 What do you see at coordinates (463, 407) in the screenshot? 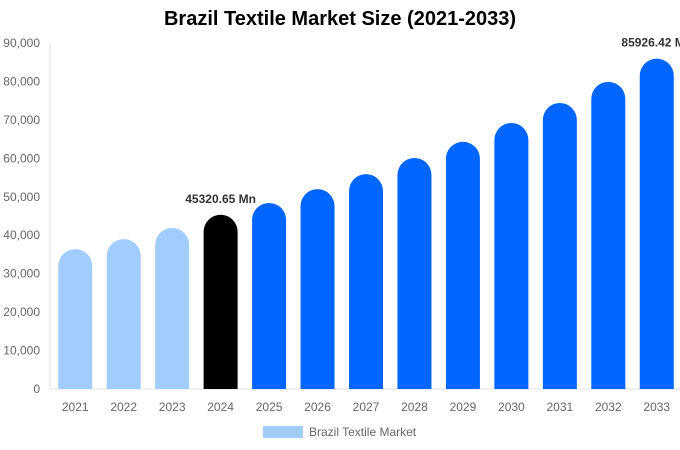
I see `x-tick-label: 2029` at bounding box center [463, 407].